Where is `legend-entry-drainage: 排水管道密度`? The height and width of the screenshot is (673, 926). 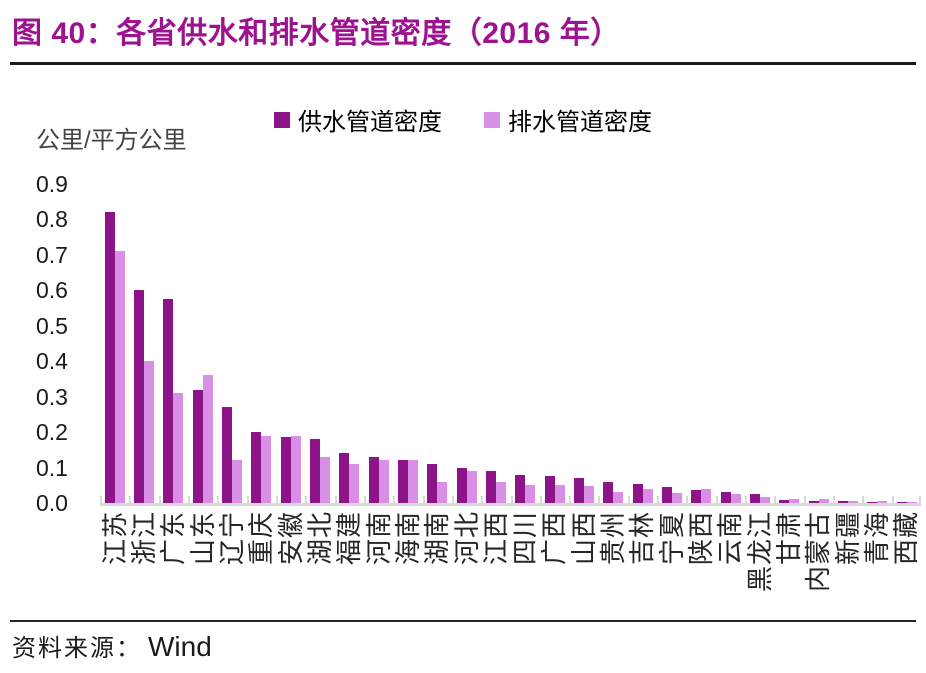
legend-entry-drainage: 排水管道密度 is located at coordinates (568, 119).